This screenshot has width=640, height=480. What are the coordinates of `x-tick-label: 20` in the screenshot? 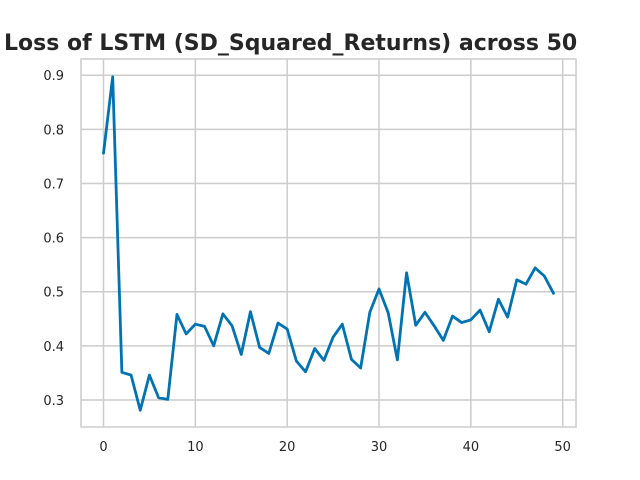 It's located at (287, 447).